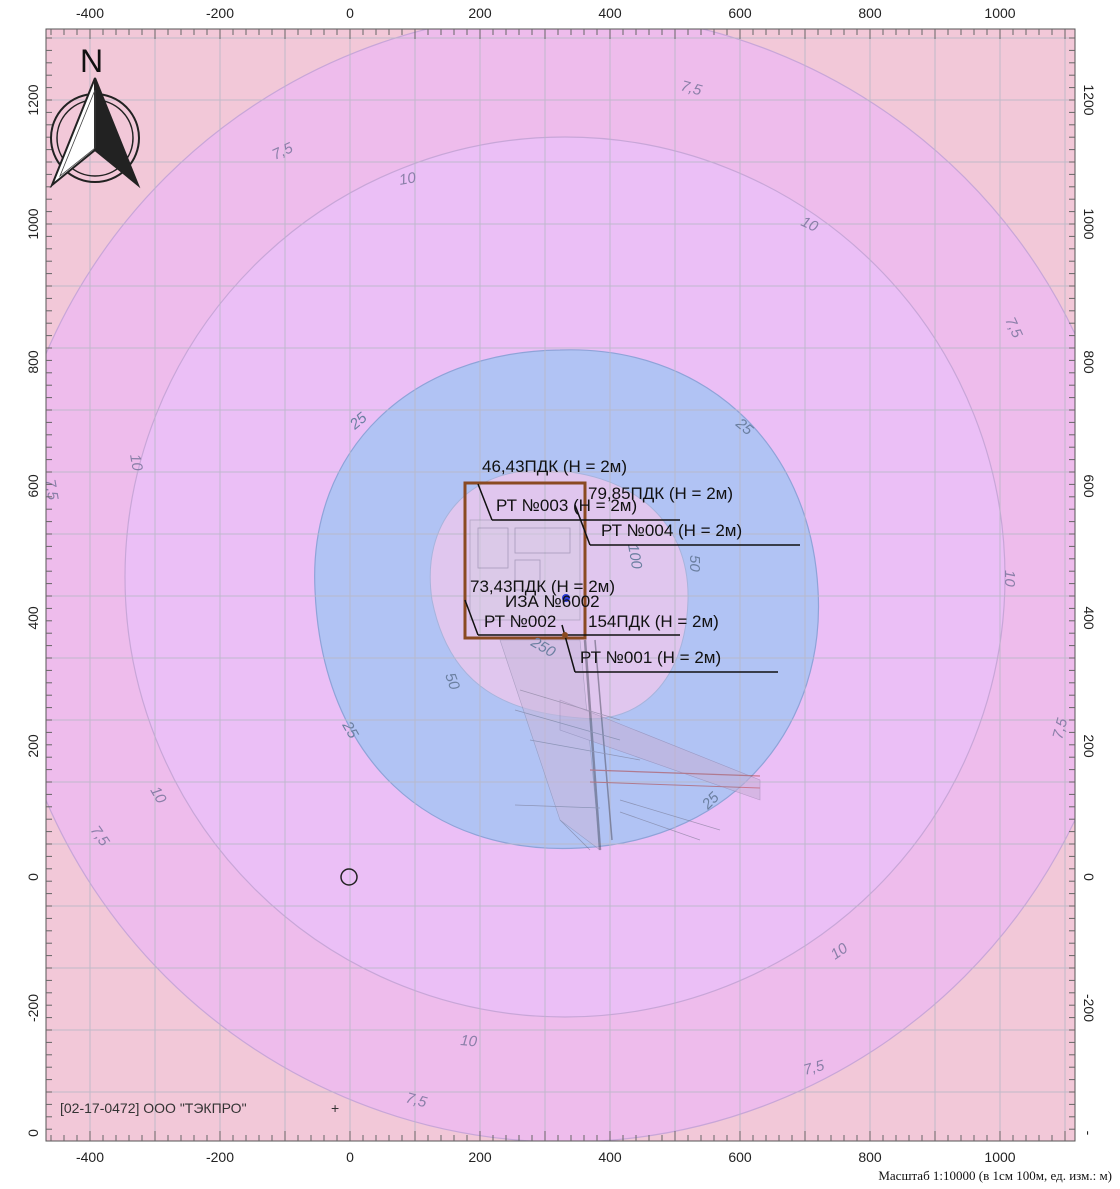 The width and height of the screenshot is (1120, 1189). What do you see at coordinates (566, 505) in the screenshot?
I see `label-rt-003: РТ №003 (Н = 2м)` at bounding box center [566, 505].